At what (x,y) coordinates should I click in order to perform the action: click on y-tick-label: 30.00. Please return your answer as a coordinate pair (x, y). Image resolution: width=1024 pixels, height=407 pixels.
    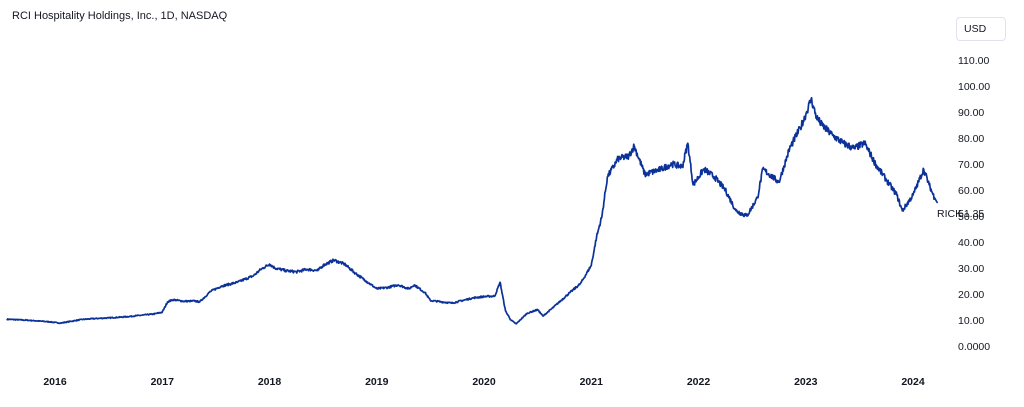
    Looking at the image, I should click on (971, 269).